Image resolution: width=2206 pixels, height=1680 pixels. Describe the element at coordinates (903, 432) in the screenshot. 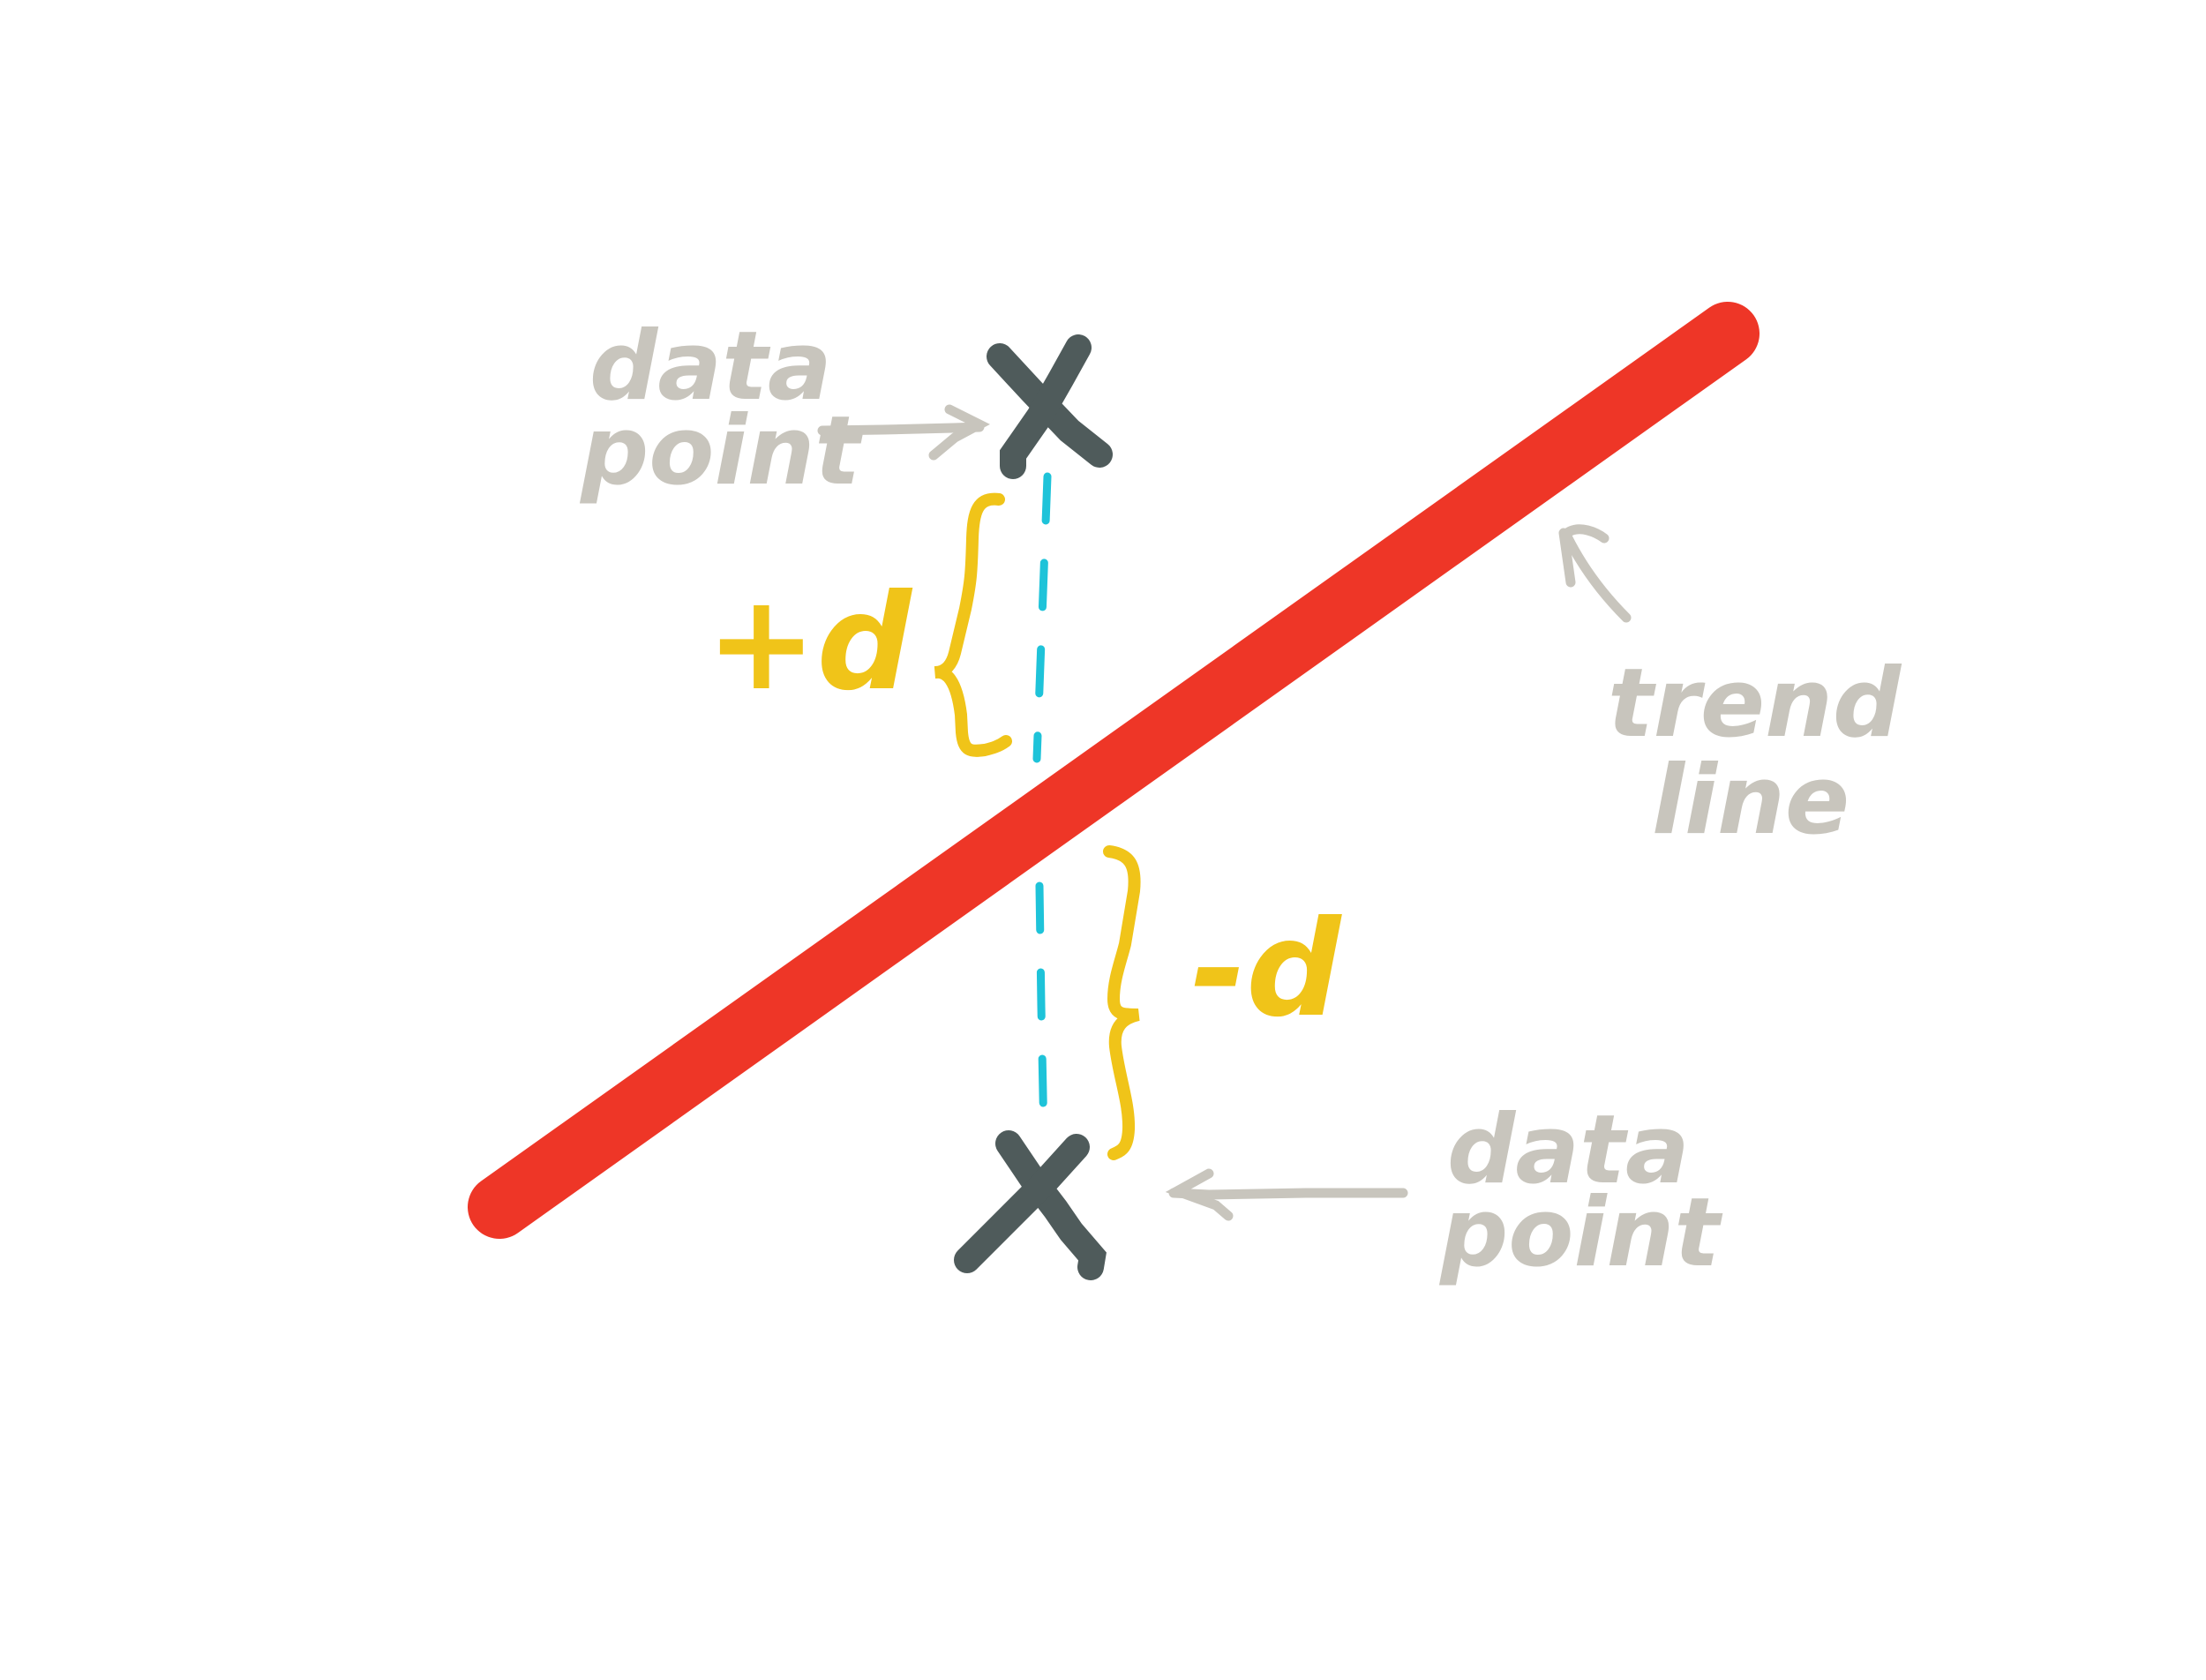

I see `arrow-to-top-point` at that location.